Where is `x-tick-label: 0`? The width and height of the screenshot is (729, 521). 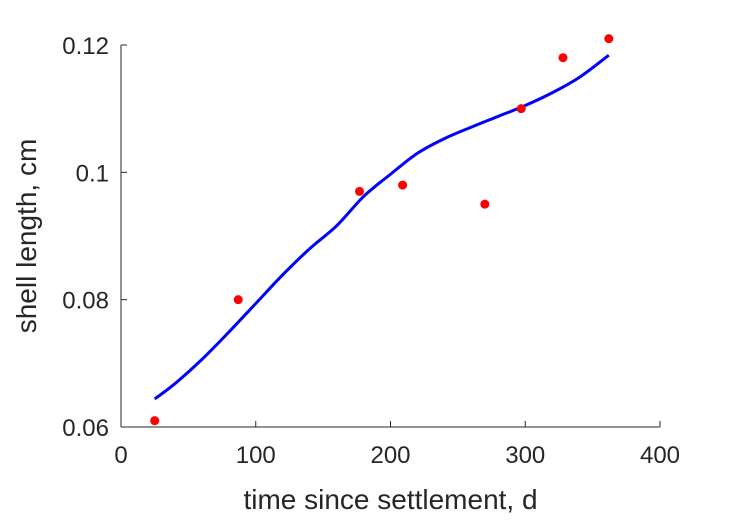 x-tick-label: 0 is located at coordinates (120, 455).